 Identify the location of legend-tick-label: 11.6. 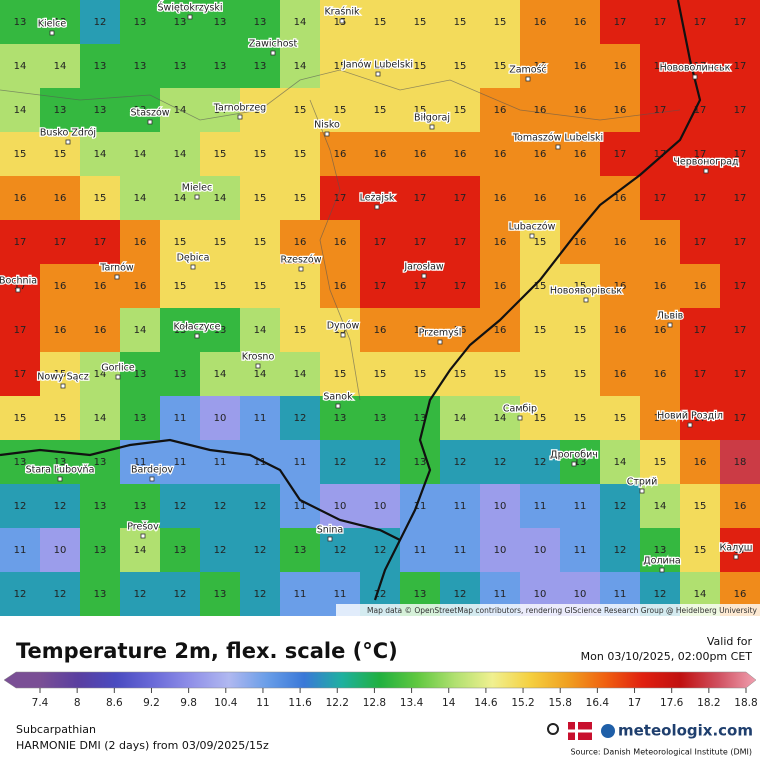
(300, 703).